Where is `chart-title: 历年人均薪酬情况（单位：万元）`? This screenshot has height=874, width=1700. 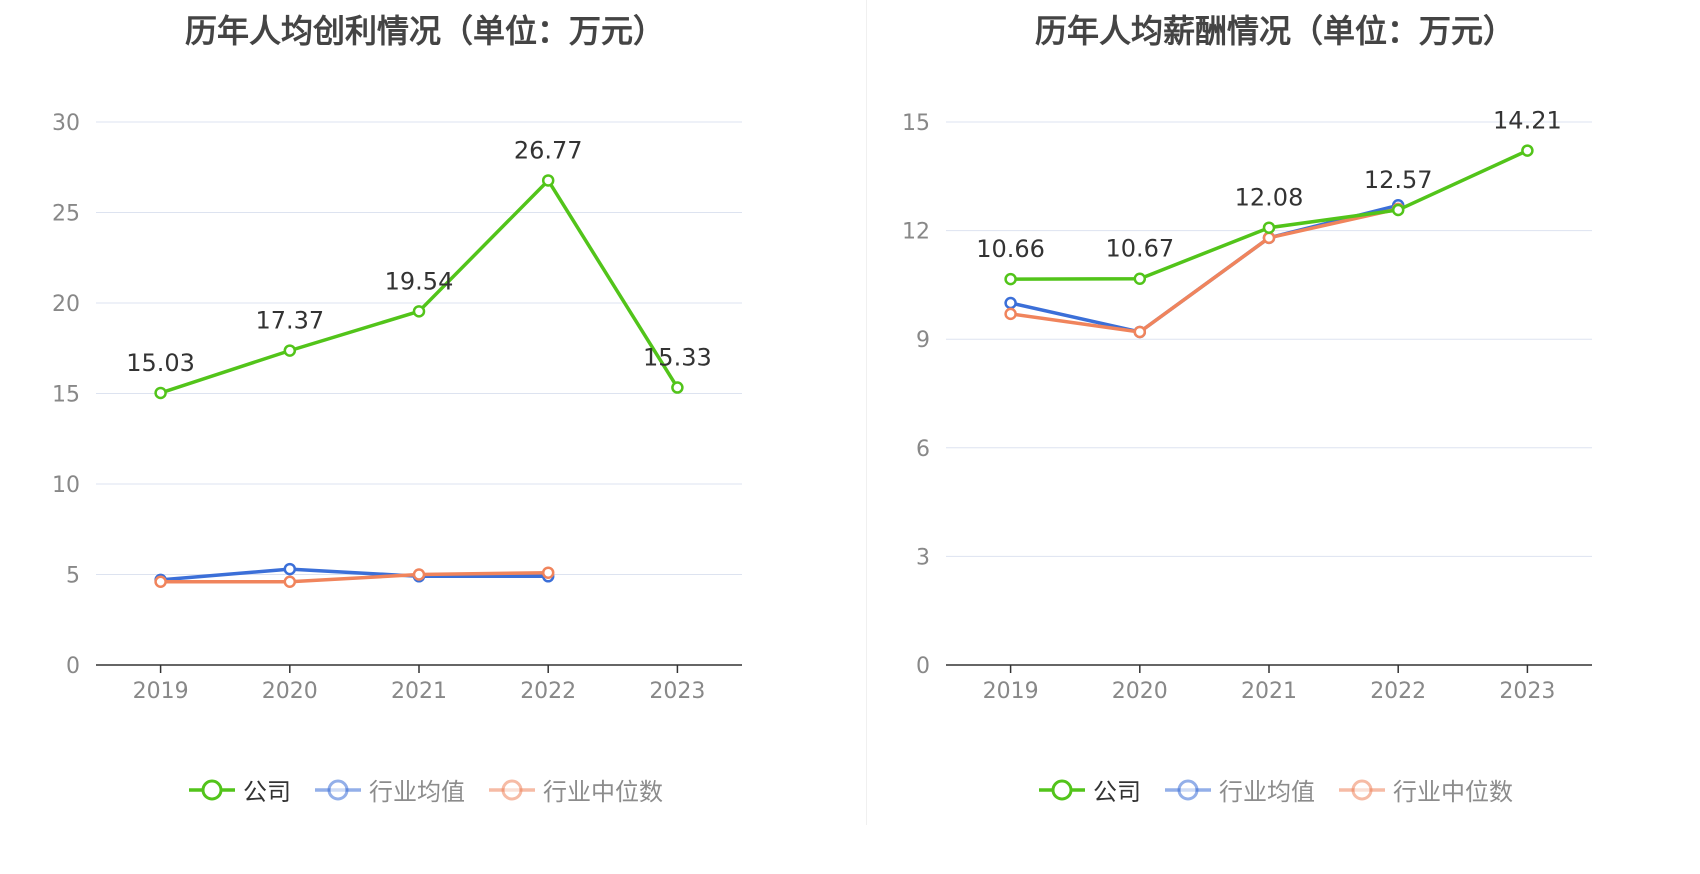 chart-title: 历年人均薪酬情况（单位：万元） is located at coordinates (1274, 31).